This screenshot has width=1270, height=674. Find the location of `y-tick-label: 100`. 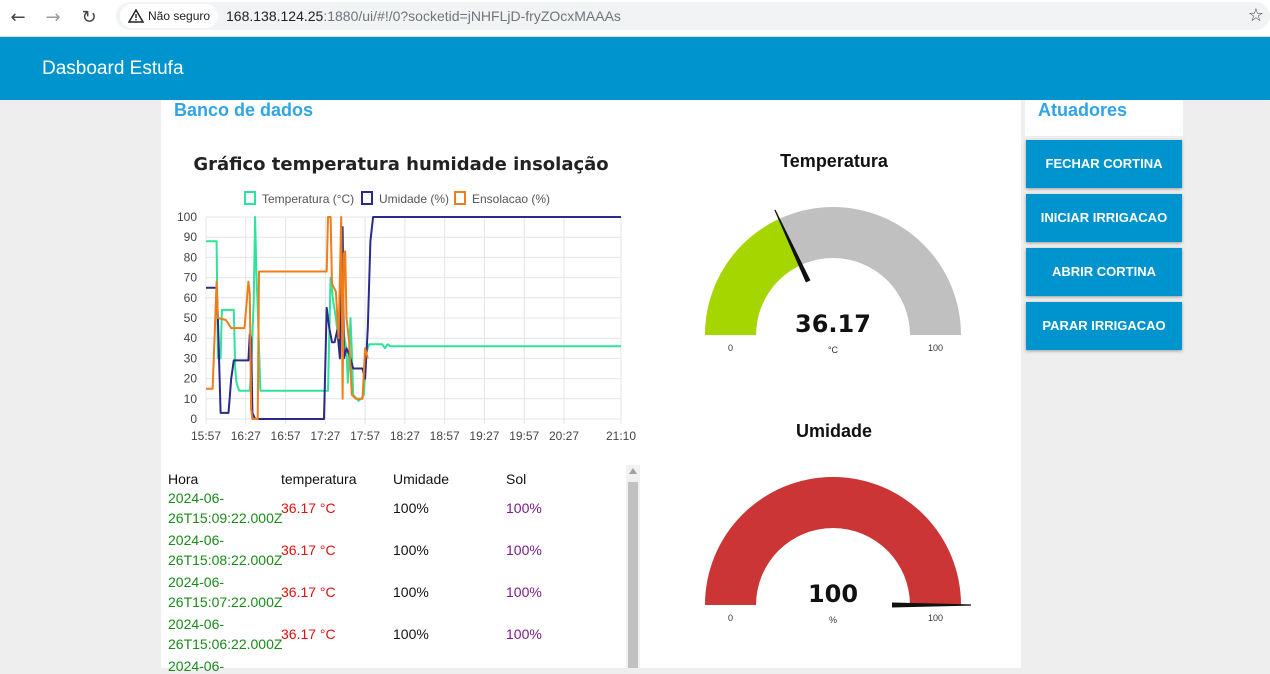

y-tick-label: 100 is located at coordinates (187, 217).